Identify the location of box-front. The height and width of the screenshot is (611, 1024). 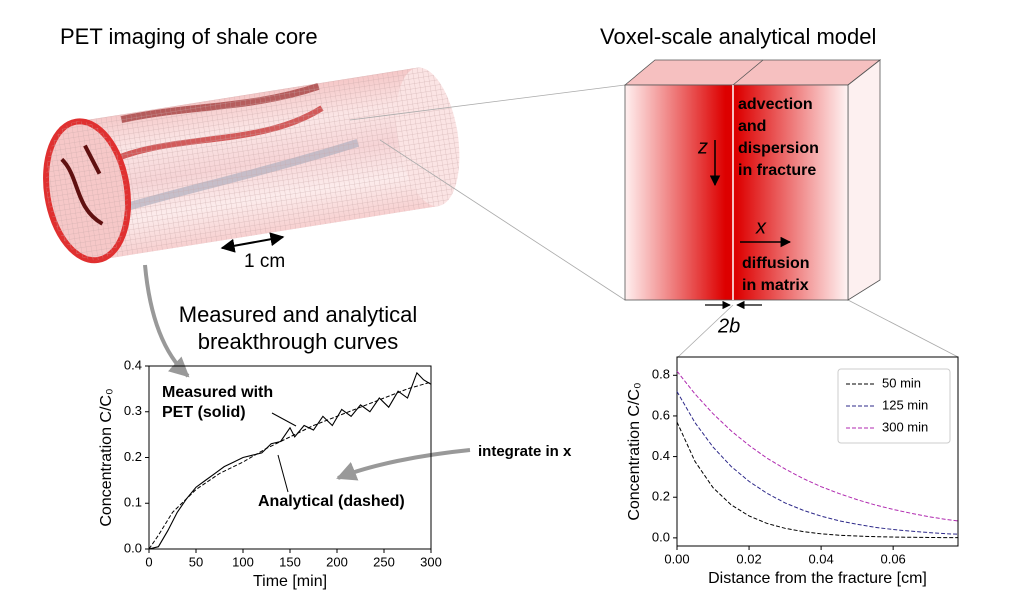
(736, 192).